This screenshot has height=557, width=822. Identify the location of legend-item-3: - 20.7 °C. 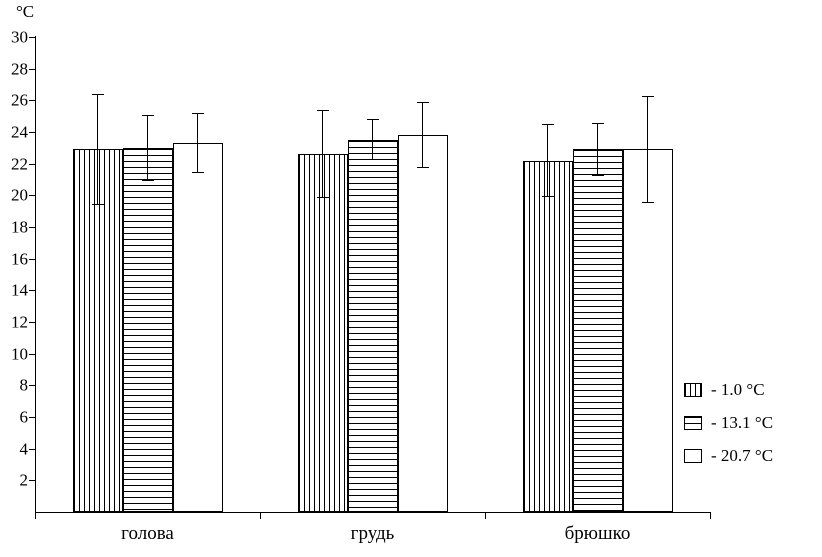
(728, 456).